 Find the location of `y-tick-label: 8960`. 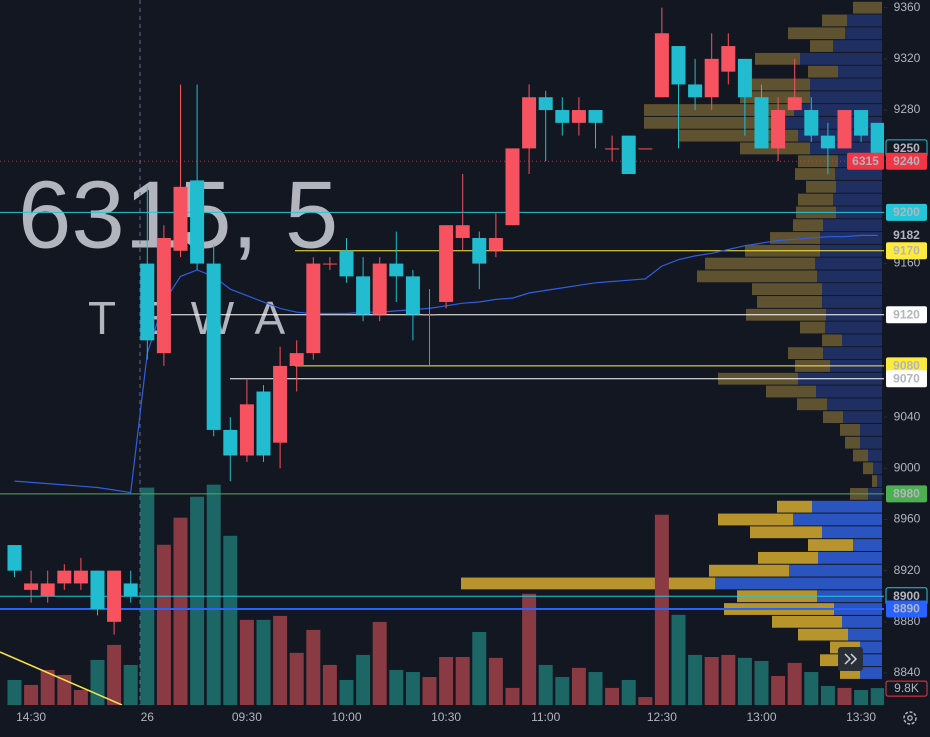

y-tick-label: 8960 is located at coordinates (907, 519).